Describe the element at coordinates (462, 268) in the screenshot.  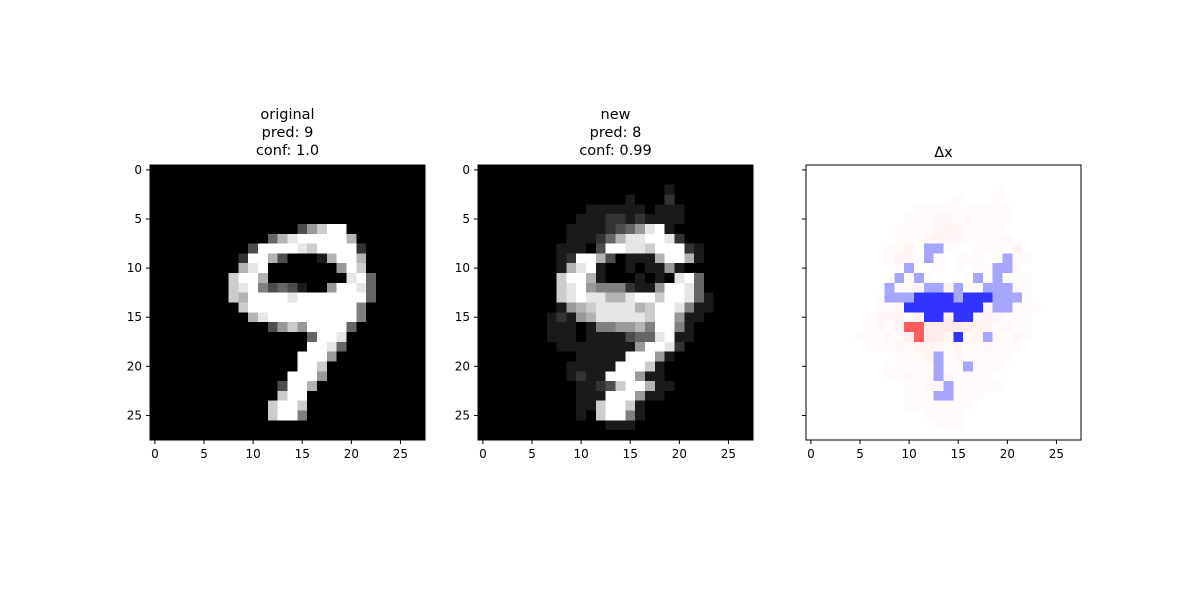
I see `y-tick-label: 10` at that location.